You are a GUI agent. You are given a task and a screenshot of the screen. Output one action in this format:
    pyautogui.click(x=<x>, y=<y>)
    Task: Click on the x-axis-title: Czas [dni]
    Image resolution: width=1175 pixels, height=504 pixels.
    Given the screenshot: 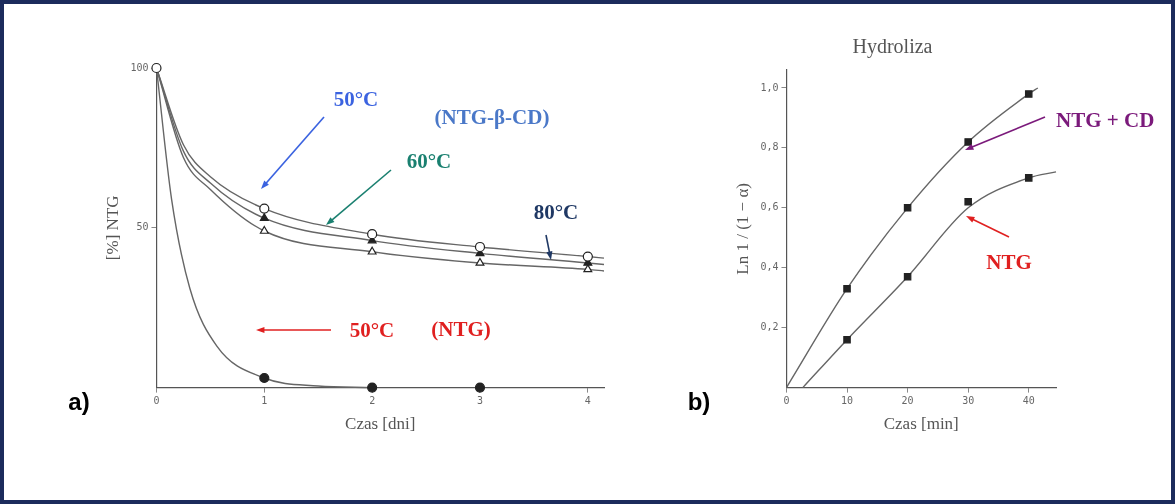 What is the action you would take?
    pyautogui.click(x=380, y=424)
    